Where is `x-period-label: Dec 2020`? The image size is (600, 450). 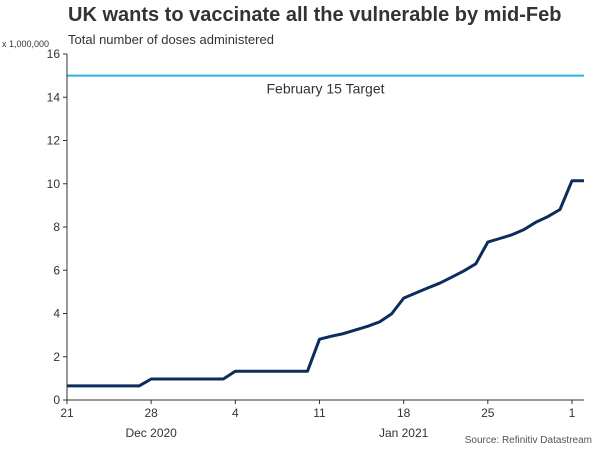
x-period-label: Dec 2020 is located at coordinates (151, 433).